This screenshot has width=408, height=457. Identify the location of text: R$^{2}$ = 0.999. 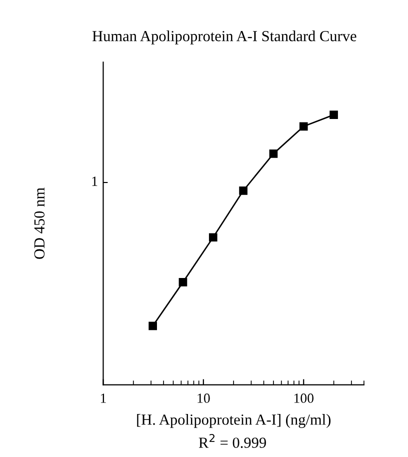
(232, 441).